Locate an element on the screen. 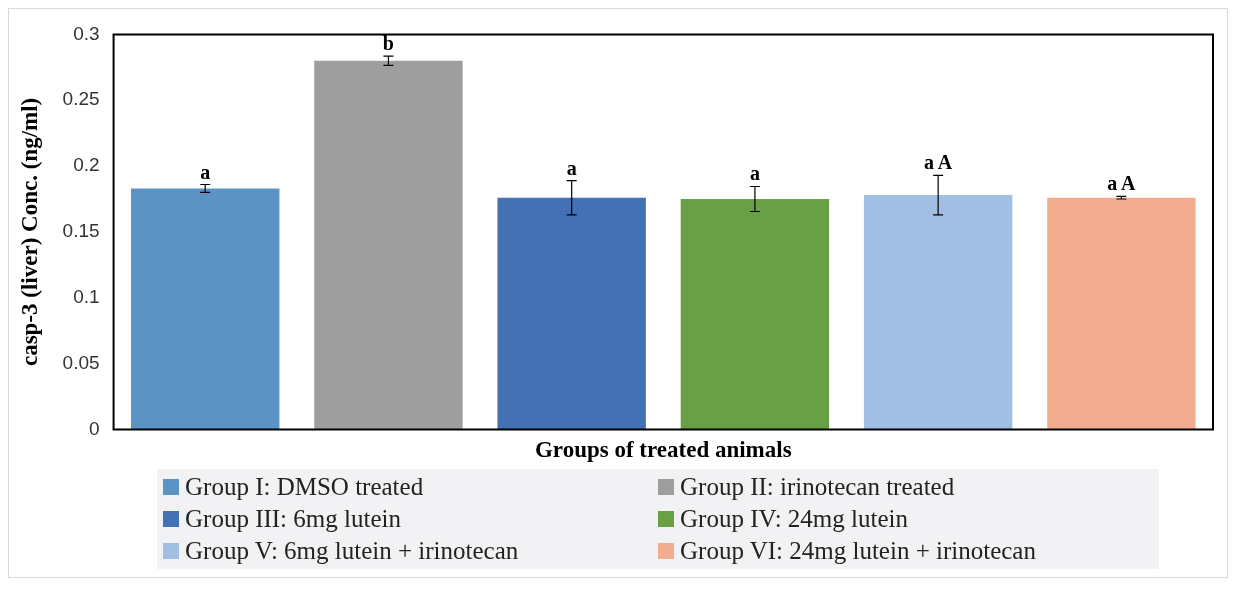 The height and width of the screenshot is (613, 1237). y-tick-label: 0 is located at coordinates (94, 428).